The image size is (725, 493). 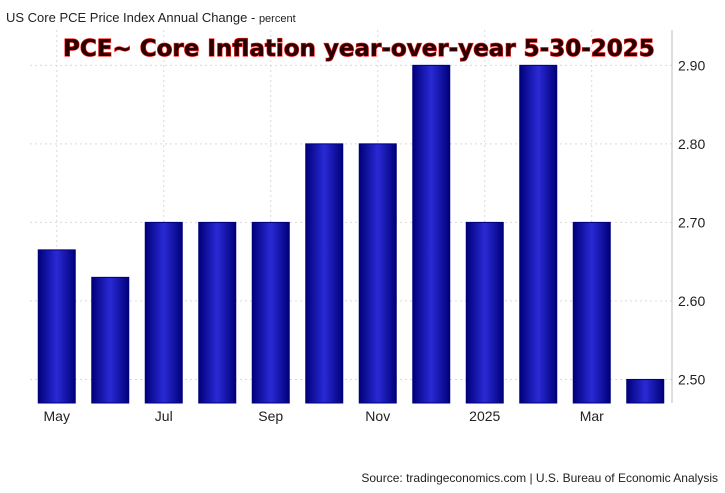 What do you see at coordinates (377, 416) in the screenshot?
I see `x-tick-label: Nov` at bounding box center [377, 416].